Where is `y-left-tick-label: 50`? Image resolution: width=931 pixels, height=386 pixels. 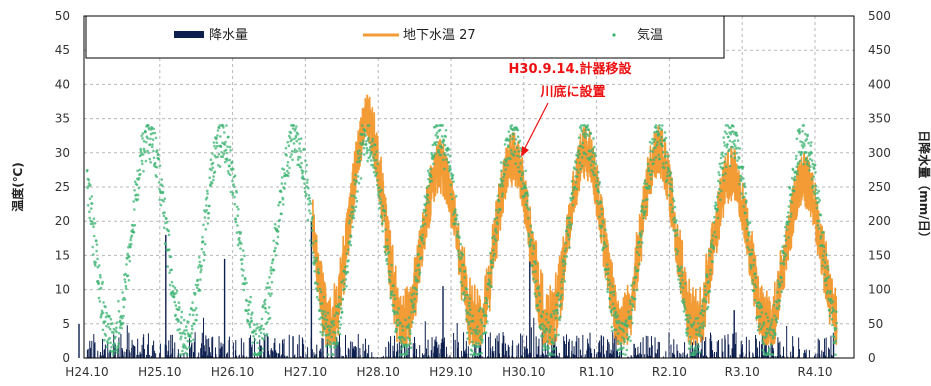
y-left-tick-label: 50 is located at coordinates (62, 16).